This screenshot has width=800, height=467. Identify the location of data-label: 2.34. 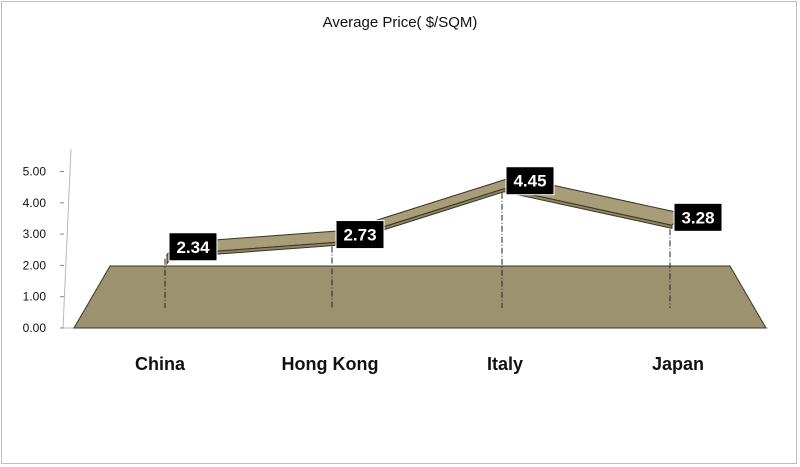
(193, 247).